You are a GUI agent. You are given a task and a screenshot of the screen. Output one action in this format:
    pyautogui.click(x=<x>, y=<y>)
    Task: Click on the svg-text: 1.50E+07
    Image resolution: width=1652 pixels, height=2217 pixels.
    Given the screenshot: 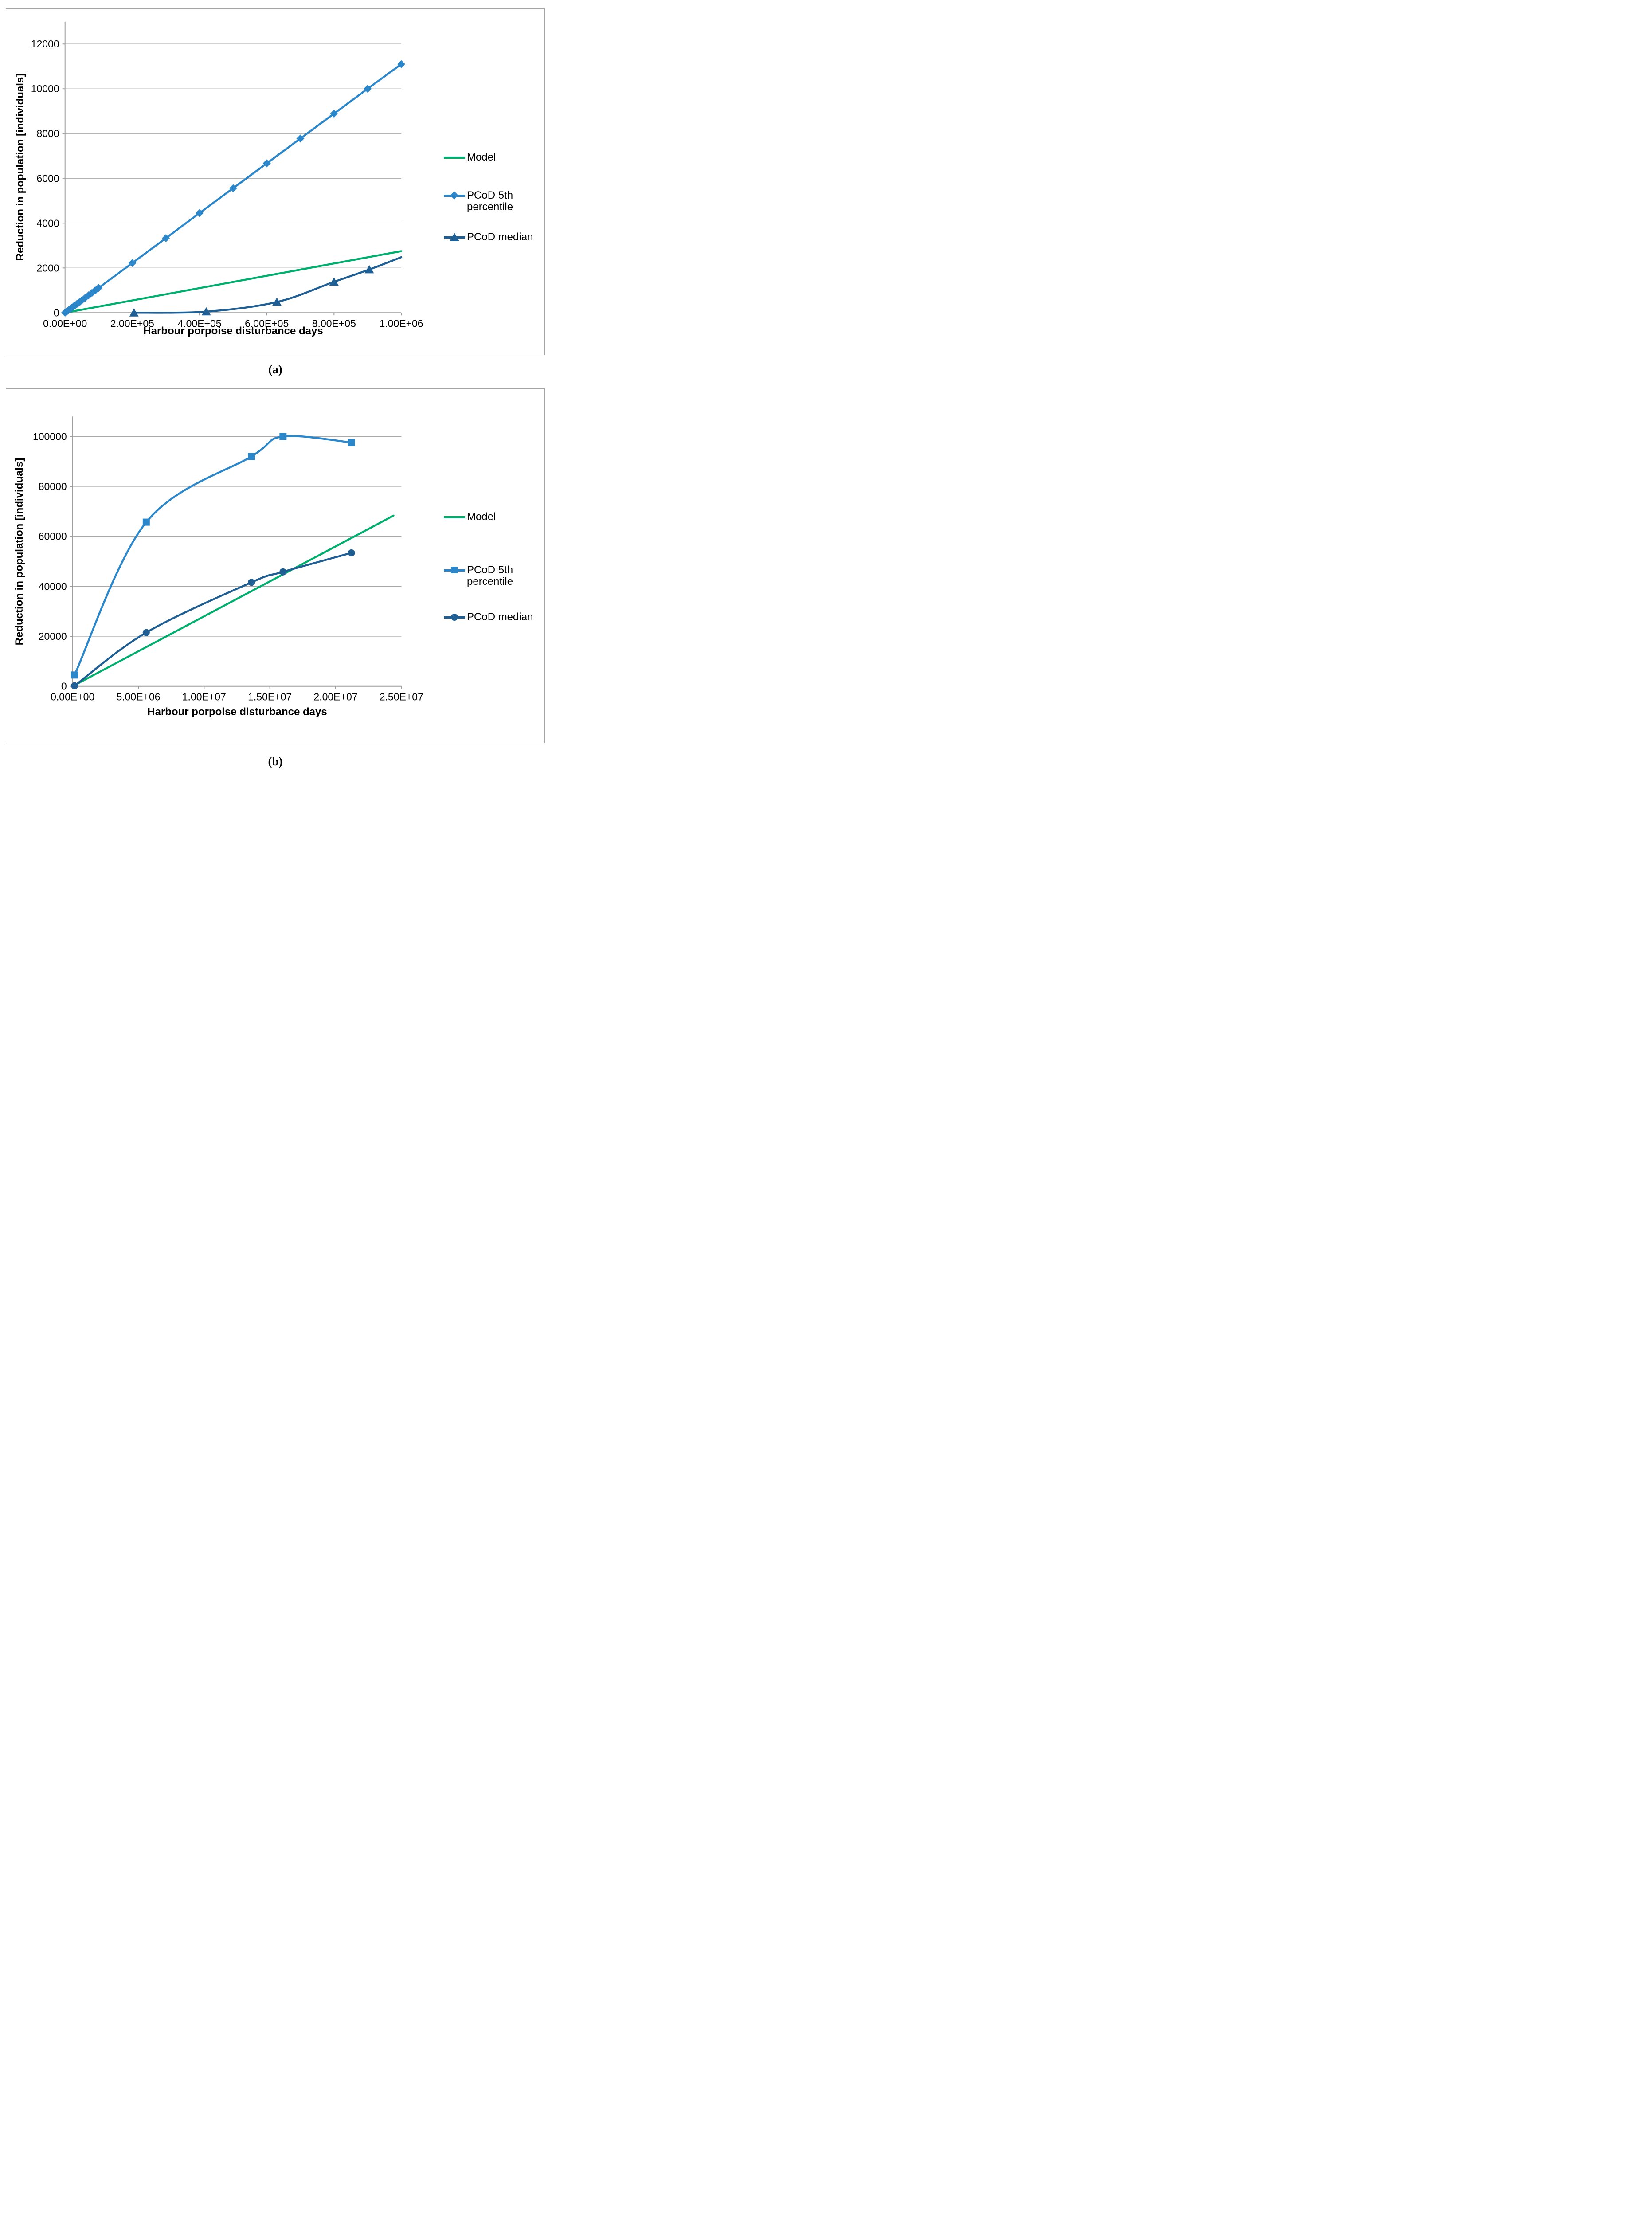 What is the action you would take?
    pyautogui.click(x=270, y=697)
    